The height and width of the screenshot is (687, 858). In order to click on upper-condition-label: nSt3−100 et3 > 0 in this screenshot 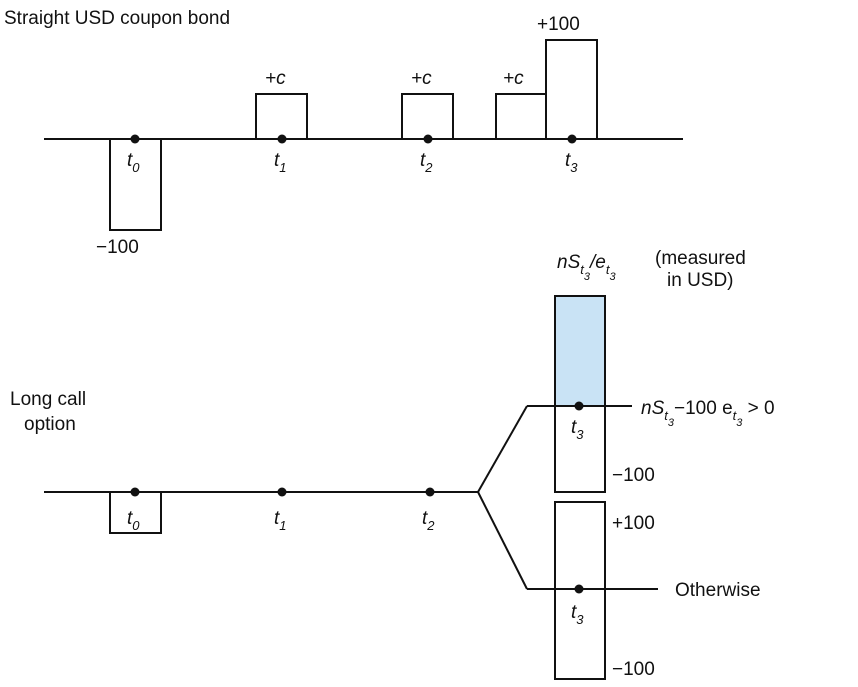, I will do `click(708, 413)`.